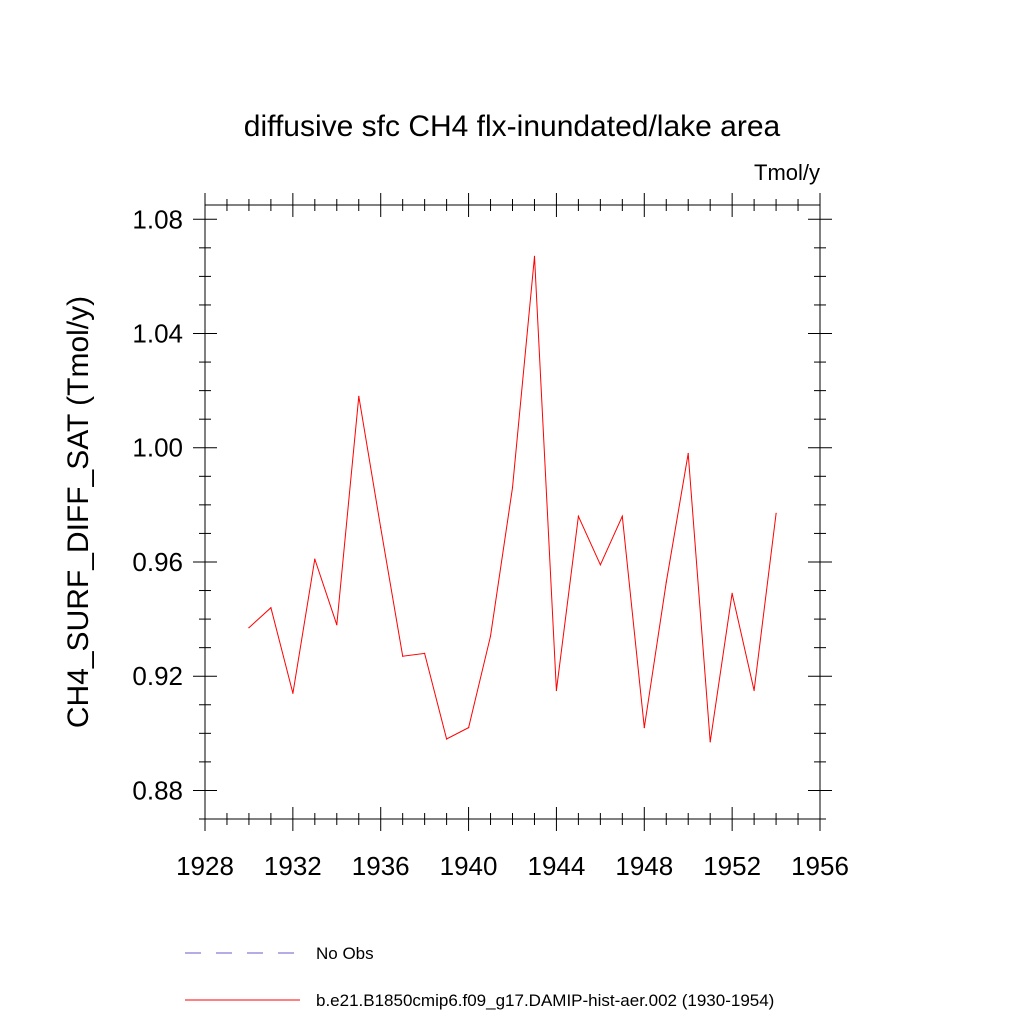 The width and height of the screenshot is (1024, 1024). What do you see at coordinates (644, 866) in the screenshot?
I see `x-tick-label: 1948` at bounding box center [644, 866].